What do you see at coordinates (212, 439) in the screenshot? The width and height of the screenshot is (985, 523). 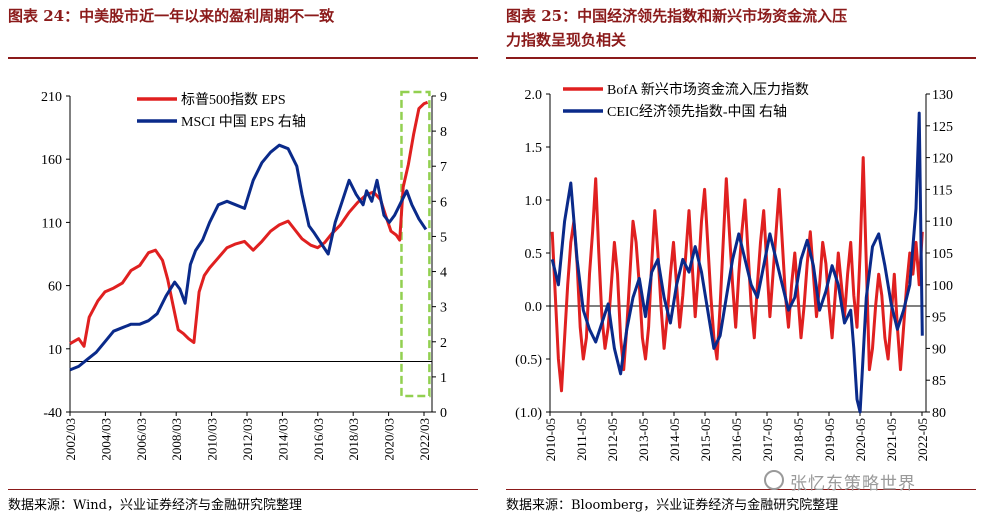 I see `left-x-tick-label: 2010/03` at bounding box center [212, 439].